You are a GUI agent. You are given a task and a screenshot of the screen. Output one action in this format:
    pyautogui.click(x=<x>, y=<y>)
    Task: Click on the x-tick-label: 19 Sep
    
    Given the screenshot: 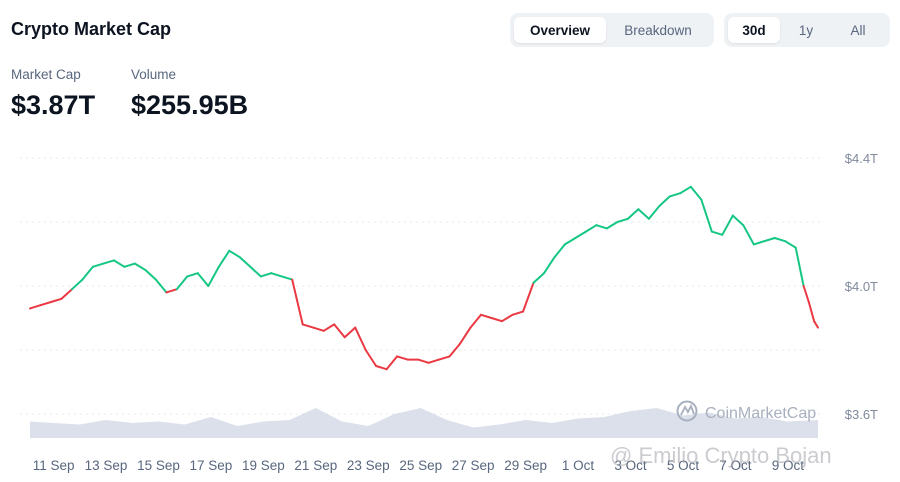 What is the action you would take?
    pyautogui.click(x=263, y=465)
    